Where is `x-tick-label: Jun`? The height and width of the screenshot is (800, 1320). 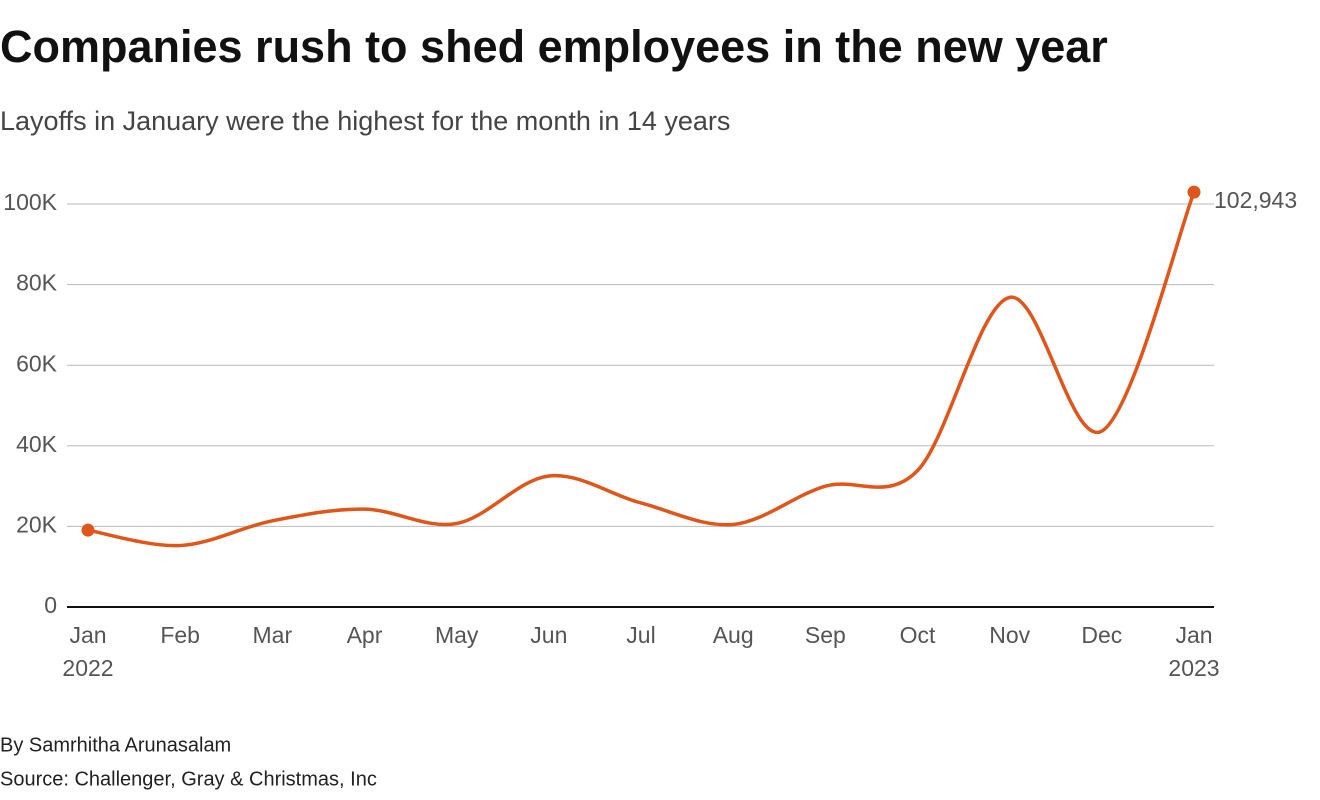 x-tick-label: Jun is located at coordinates (548, 635).